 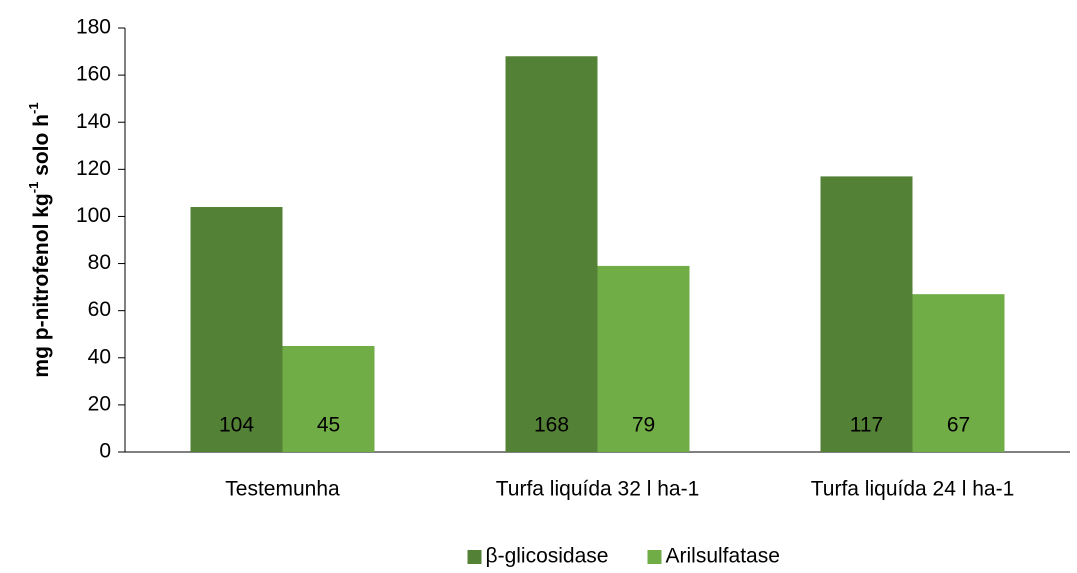 I want to click on data-label: 67, so click(x=958, y=425).